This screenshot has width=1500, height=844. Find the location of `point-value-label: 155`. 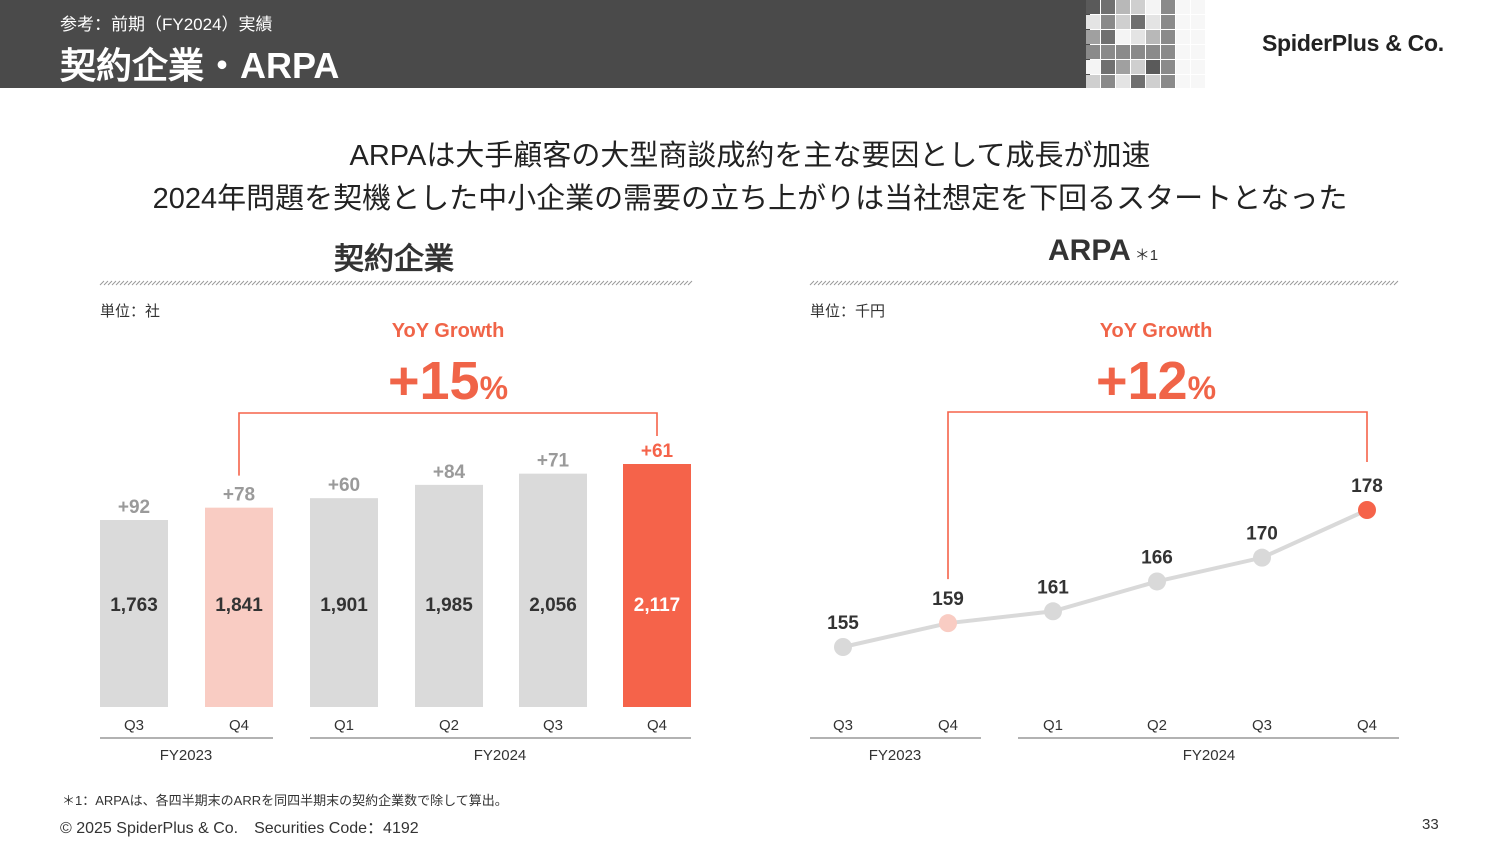

point-value-label: 155 is located at coordinates (843, 623).